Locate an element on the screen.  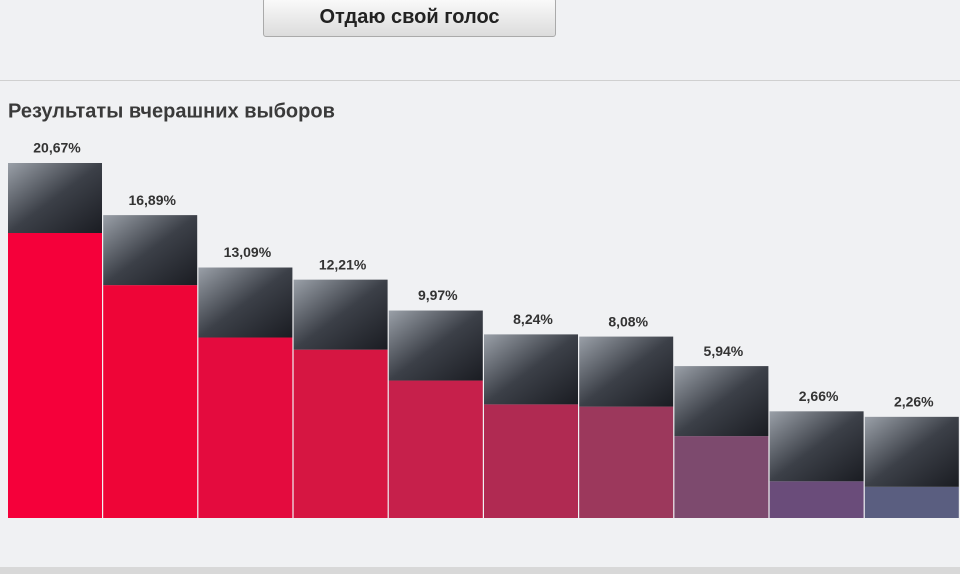
value-label: 8,08% is located at coordinates (628, 321).